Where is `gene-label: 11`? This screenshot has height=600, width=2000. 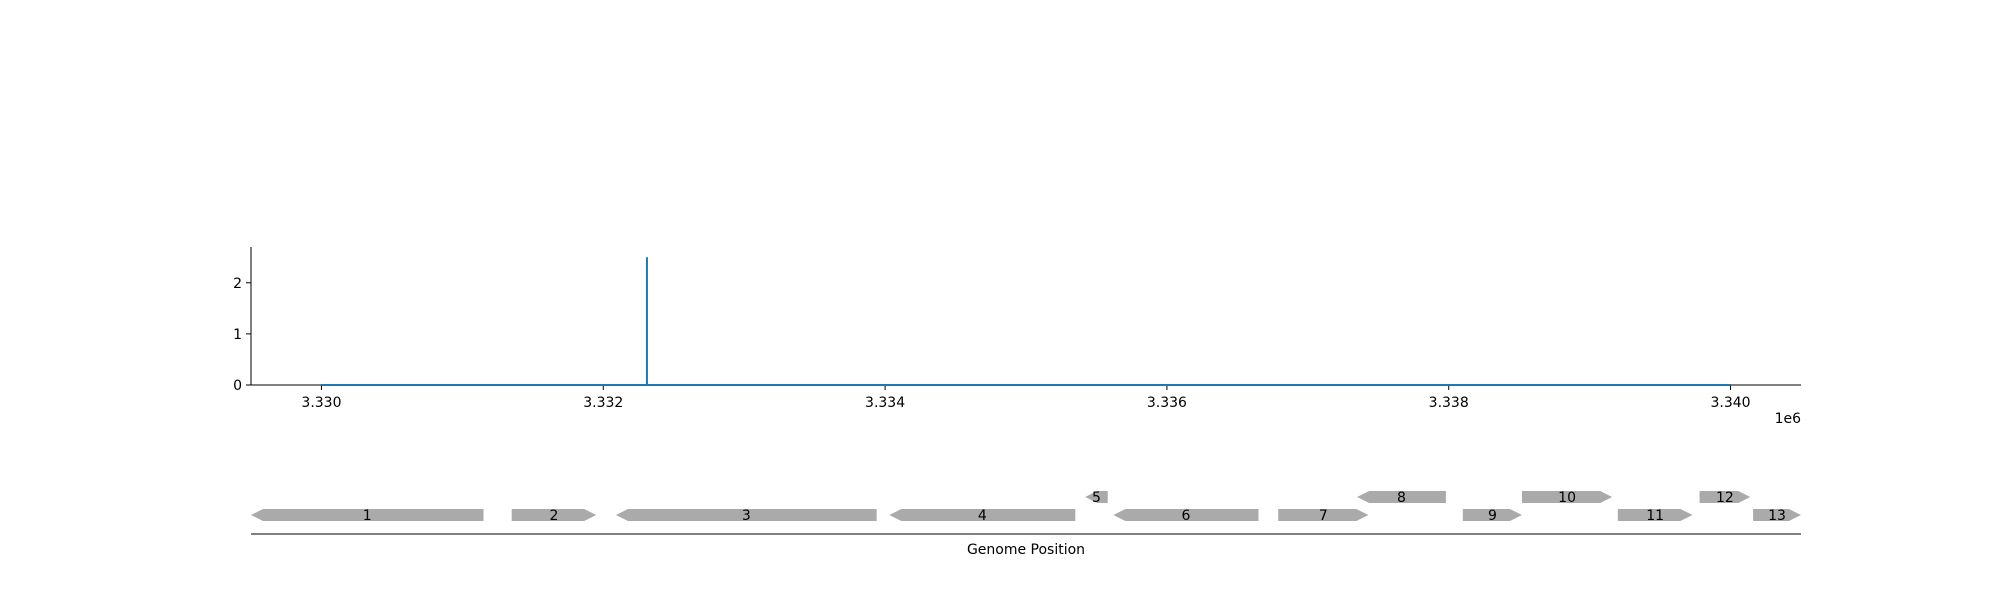 gene-label: 11 is located at coordinates (1655, 516).